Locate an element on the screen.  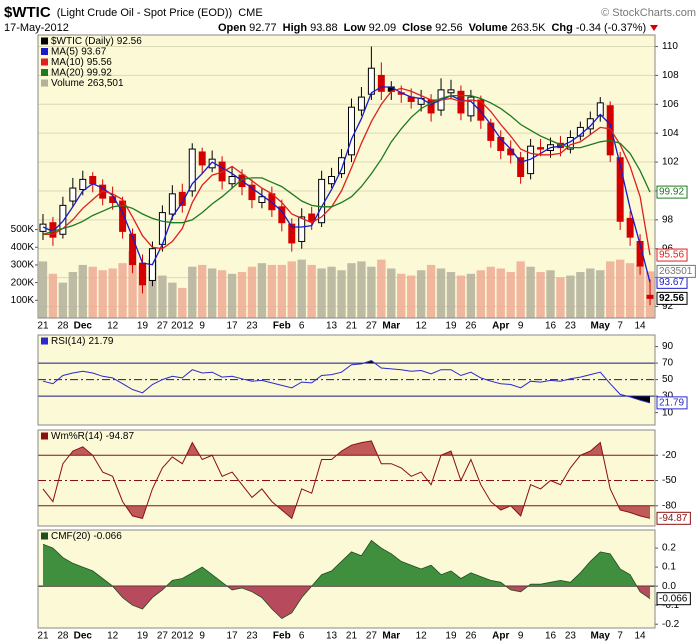
last-value-label: 21.79 is located at coordinates (671, 403).